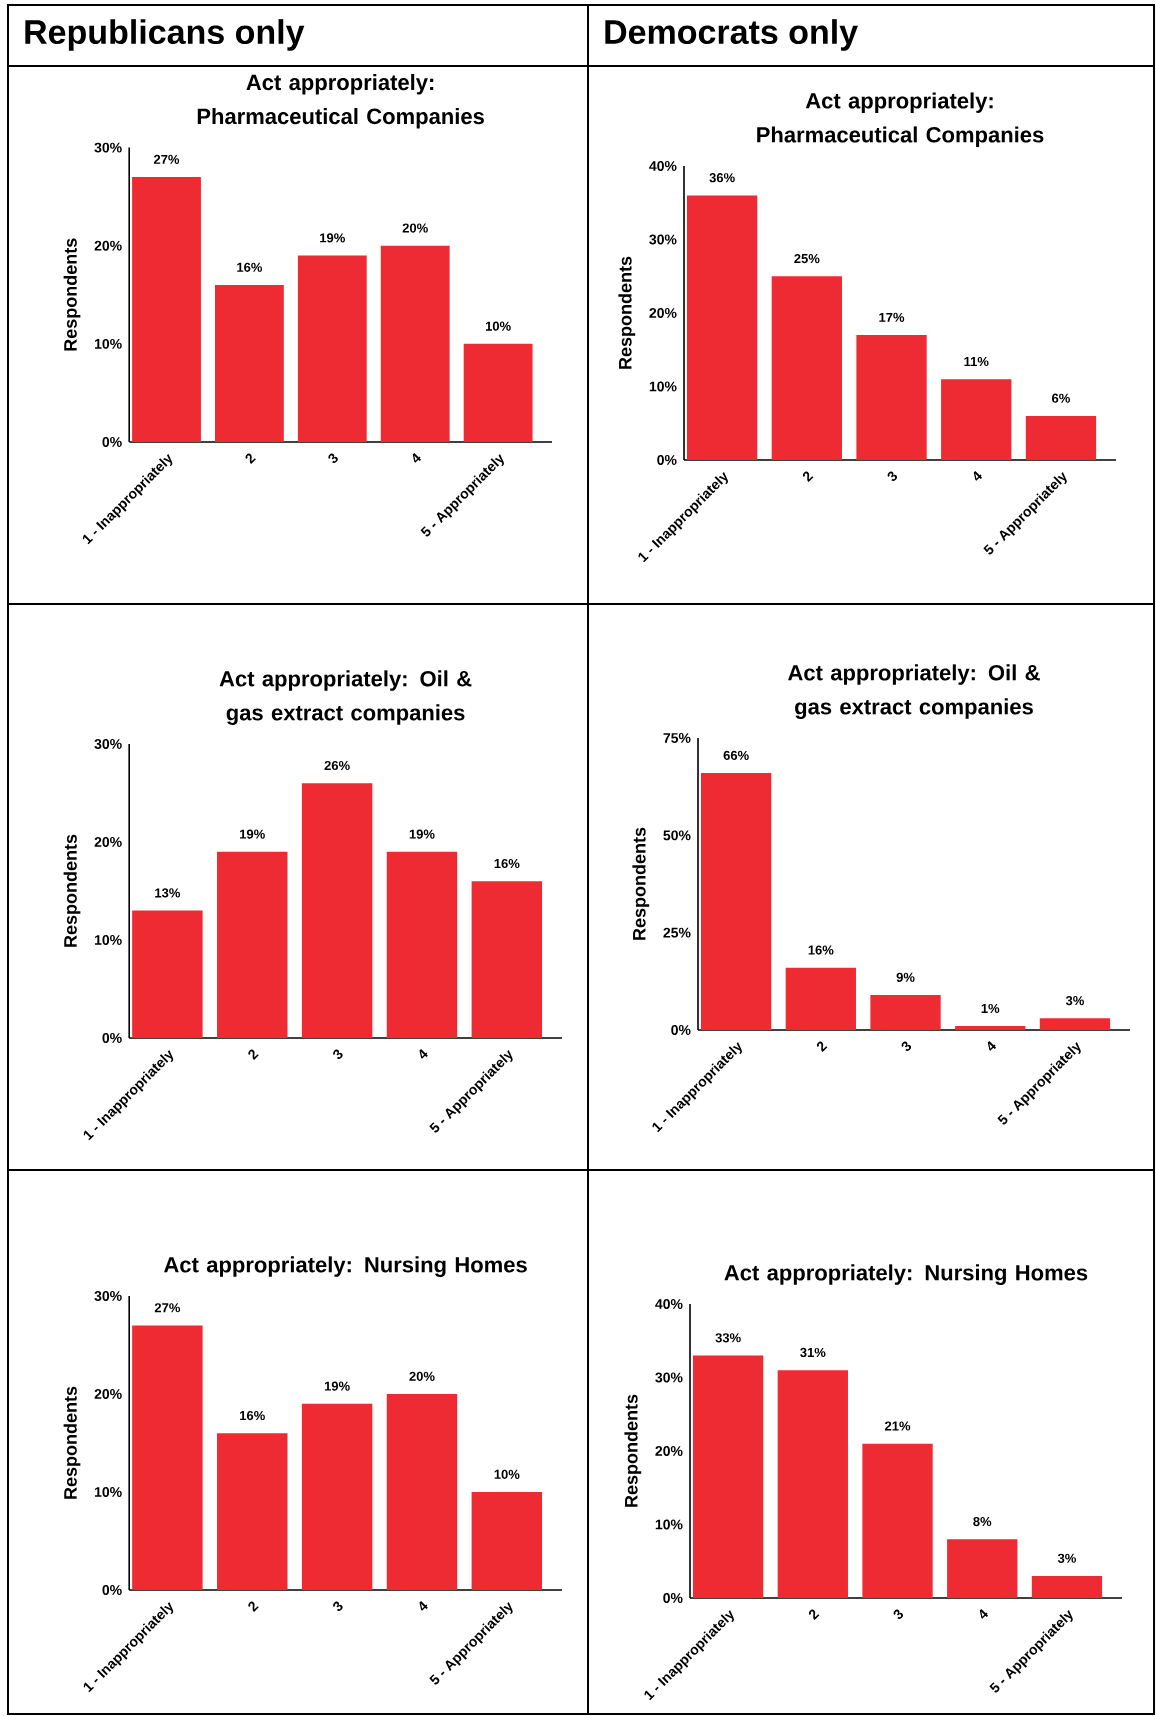 Image resolution: width=1156 pixels, height=1716 pixels. I want to click on data-label: 26%, so click(337, 765).